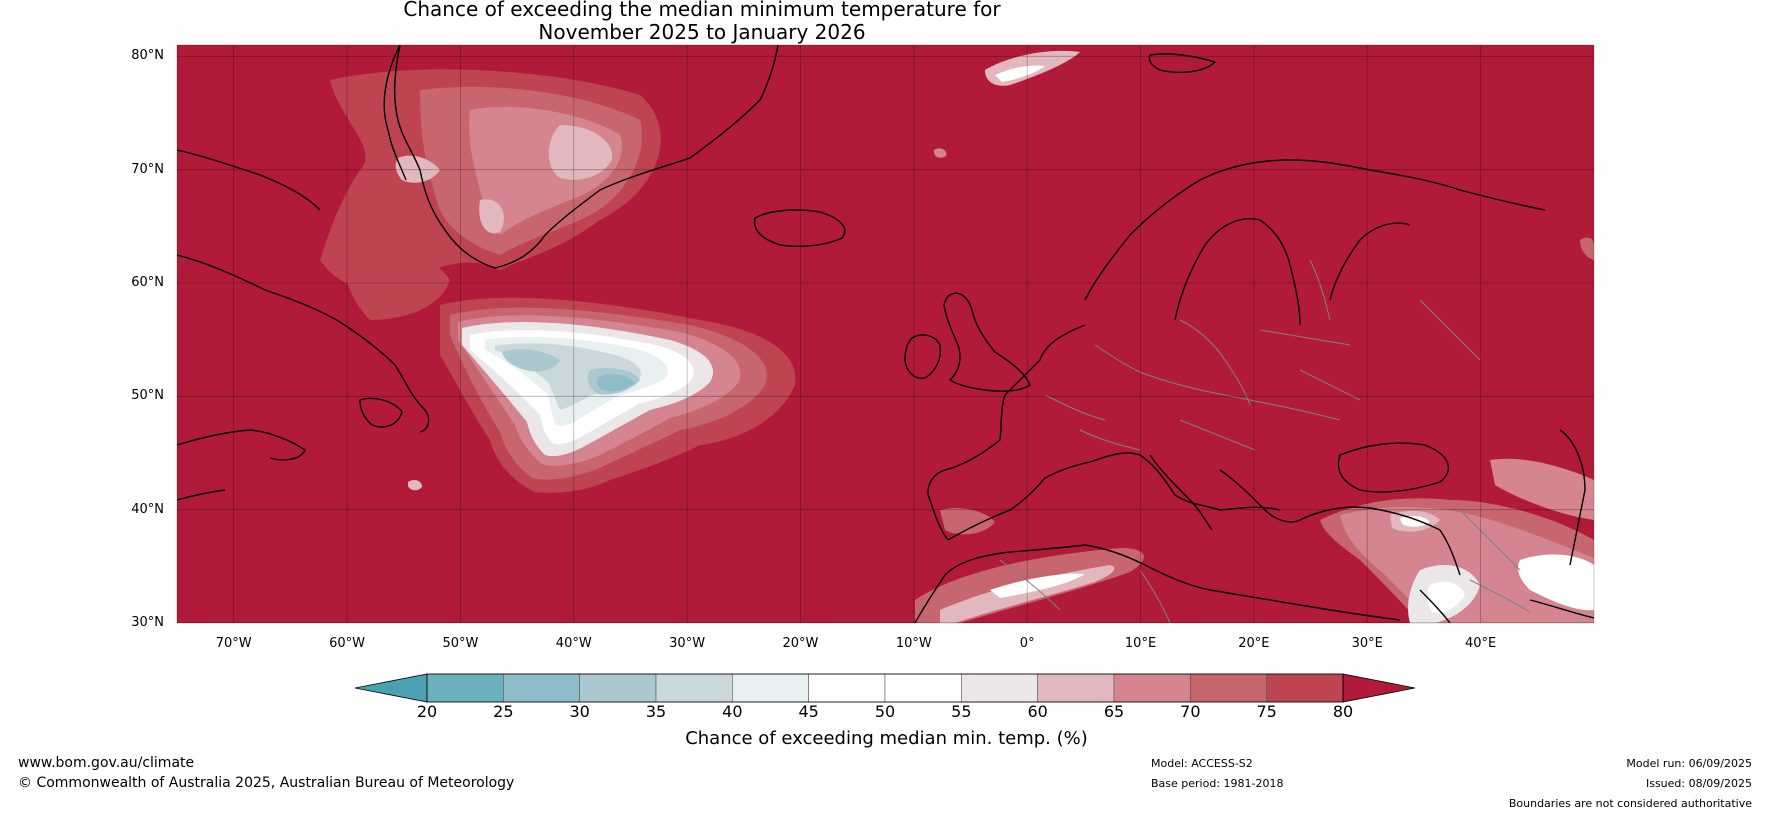 The height and width of the screenshot is (816, 1770). Describe the element at coordinates (1027, 643) in the screenshot. I see `longitude-label: 0°` at that location.